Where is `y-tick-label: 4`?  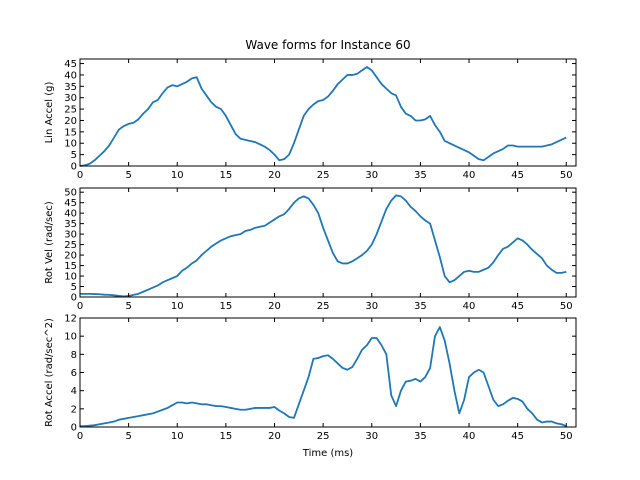
y-tick-label: 4 is located at coordinates (74, 391).